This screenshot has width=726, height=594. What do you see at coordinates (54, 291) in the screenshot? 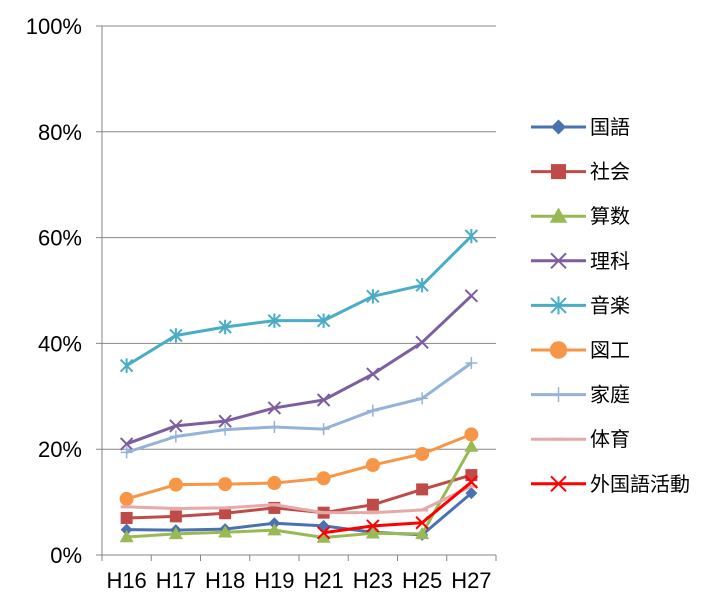
I see `y-tick-labels: 0% 20% 40% 60% 80% 100%` at bounding box center [54, 291].